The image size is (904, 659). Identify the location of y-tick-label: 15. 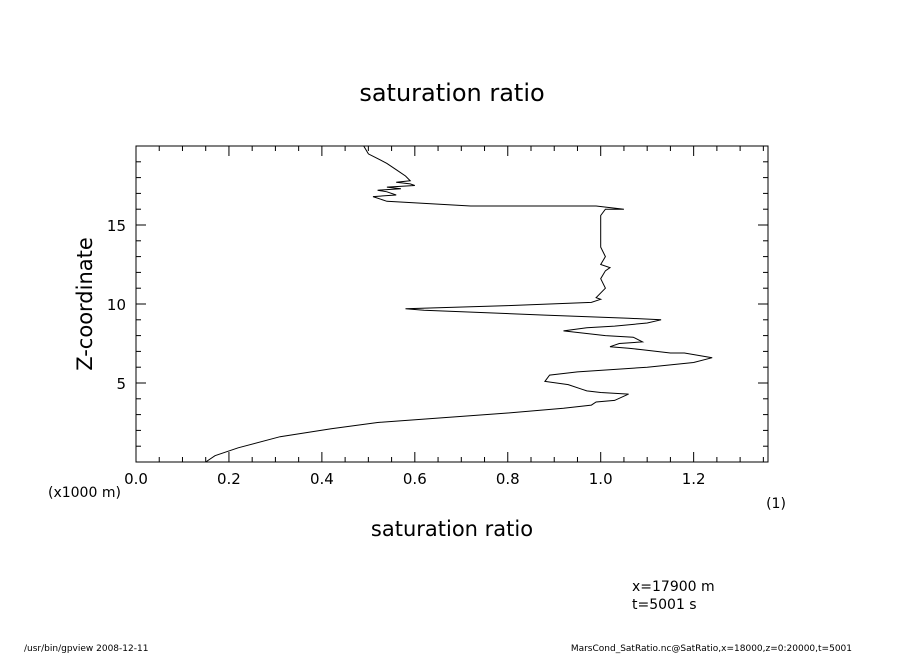
(116, 226).